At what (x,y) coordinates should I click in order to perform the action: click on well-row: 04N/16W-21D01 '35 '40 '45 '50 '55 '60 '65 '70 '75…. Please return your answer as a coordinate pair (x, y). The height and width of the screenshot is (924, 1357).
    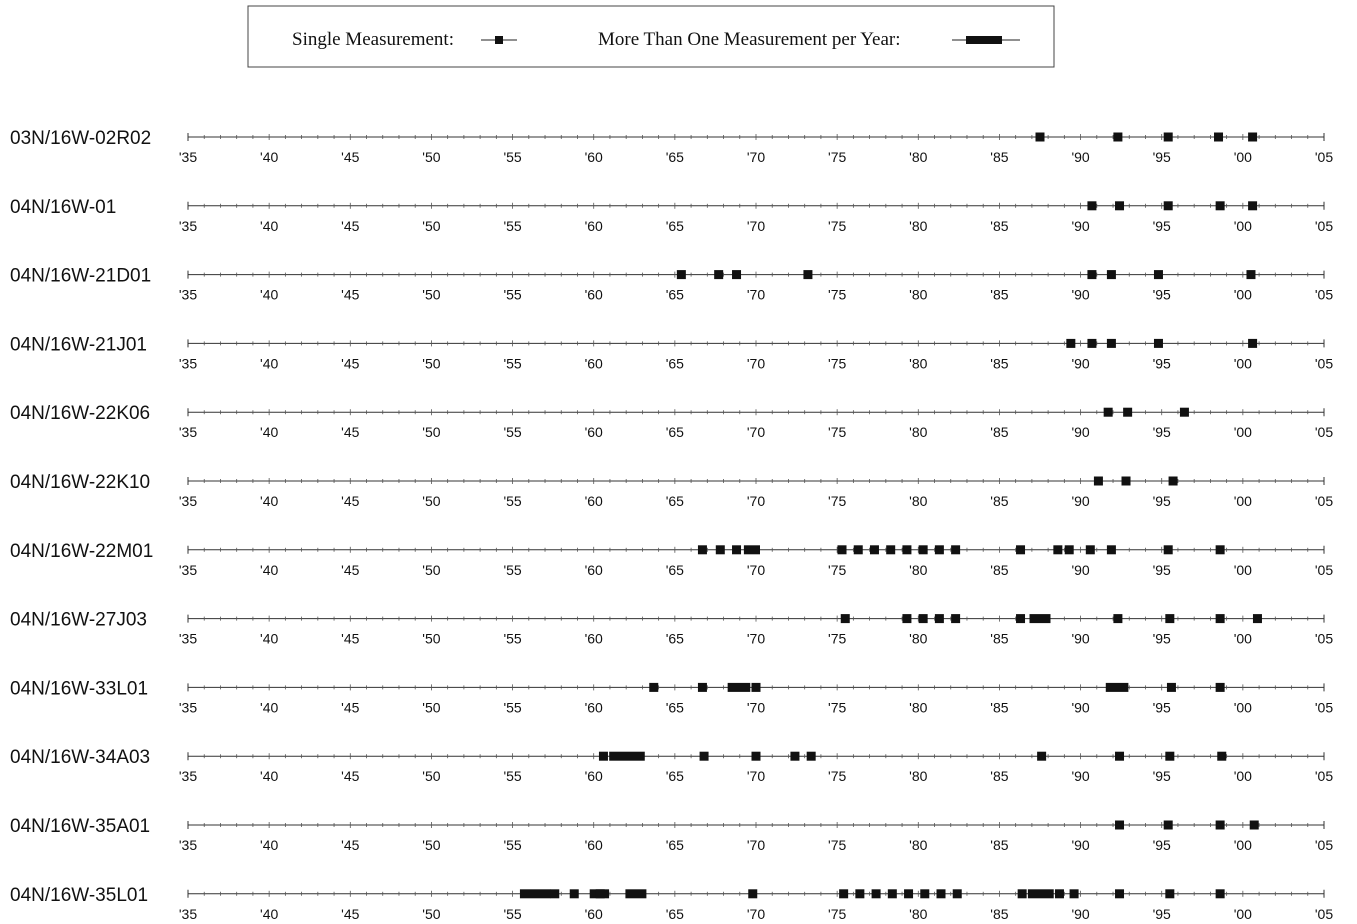
    Looking at the image, I should click on (671, 284).